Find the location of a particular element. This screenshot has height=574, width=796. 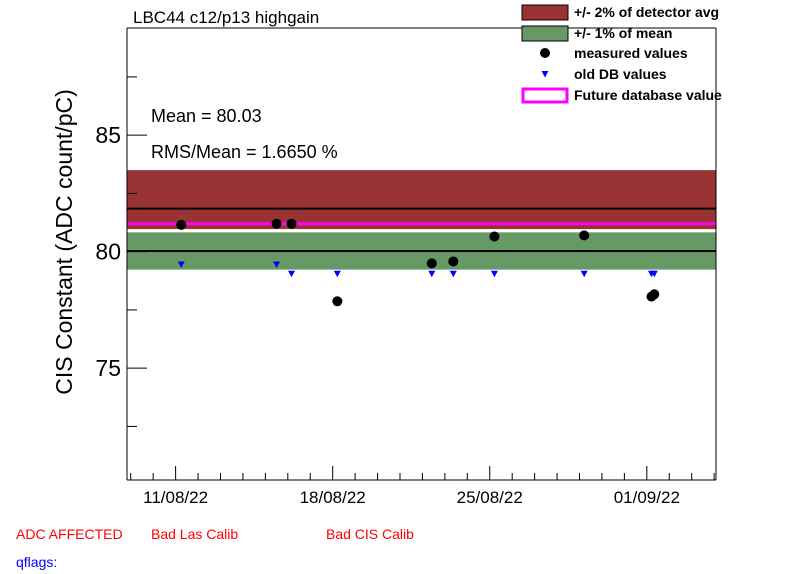

rms-annotation: RMS/Mean = 1.6650 % is located at coordinates (244, 152).